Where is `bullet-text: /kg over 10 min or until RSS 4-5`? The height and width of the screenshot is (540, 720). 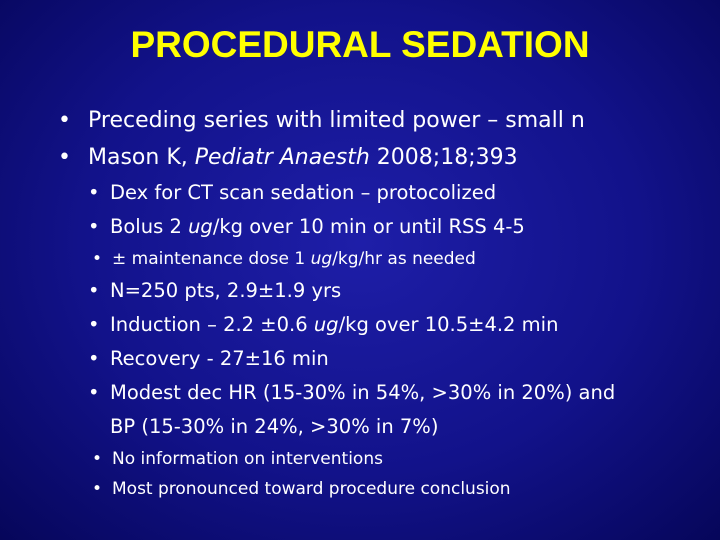
bullet-text: /kg over 10 min or until RSS 4-5 is located at coordinates (368, 226).